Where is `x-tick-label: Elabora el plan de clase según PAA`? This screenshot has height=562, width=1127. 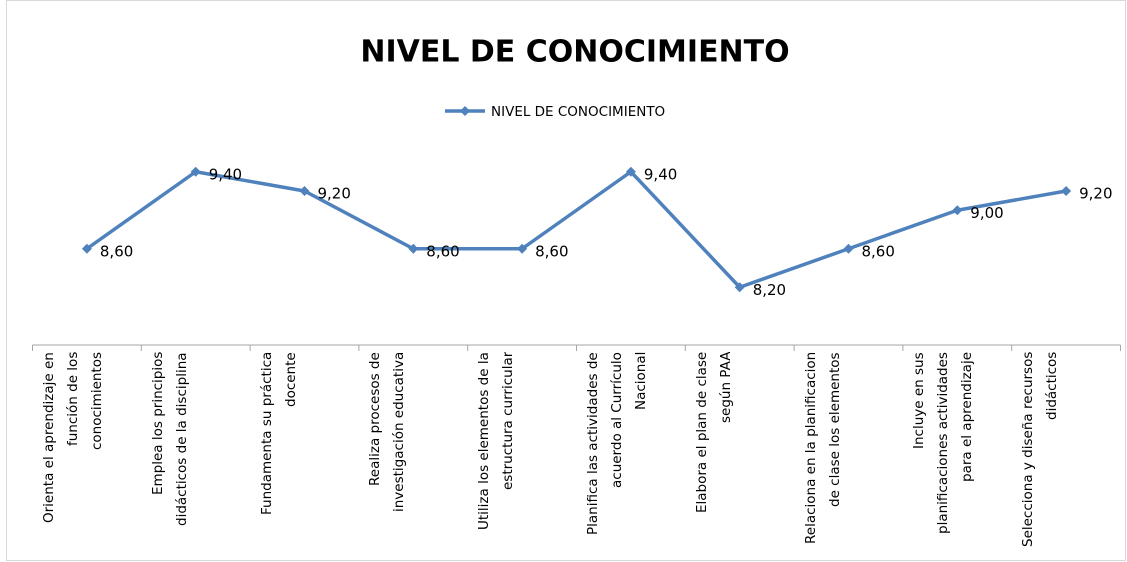
x-tick-label: Elabora el plan de clase según PAA is located at coordinates (713, 433).